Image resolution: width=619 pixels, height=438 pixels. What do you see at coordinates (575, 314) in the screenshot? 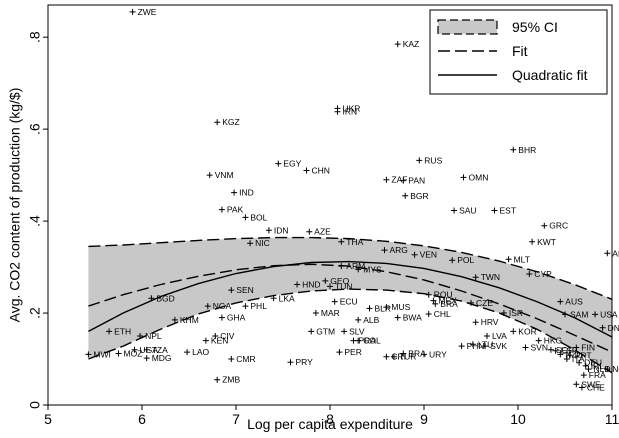
I see `data-point-sam: SAM` at bounding box center [575, 314].